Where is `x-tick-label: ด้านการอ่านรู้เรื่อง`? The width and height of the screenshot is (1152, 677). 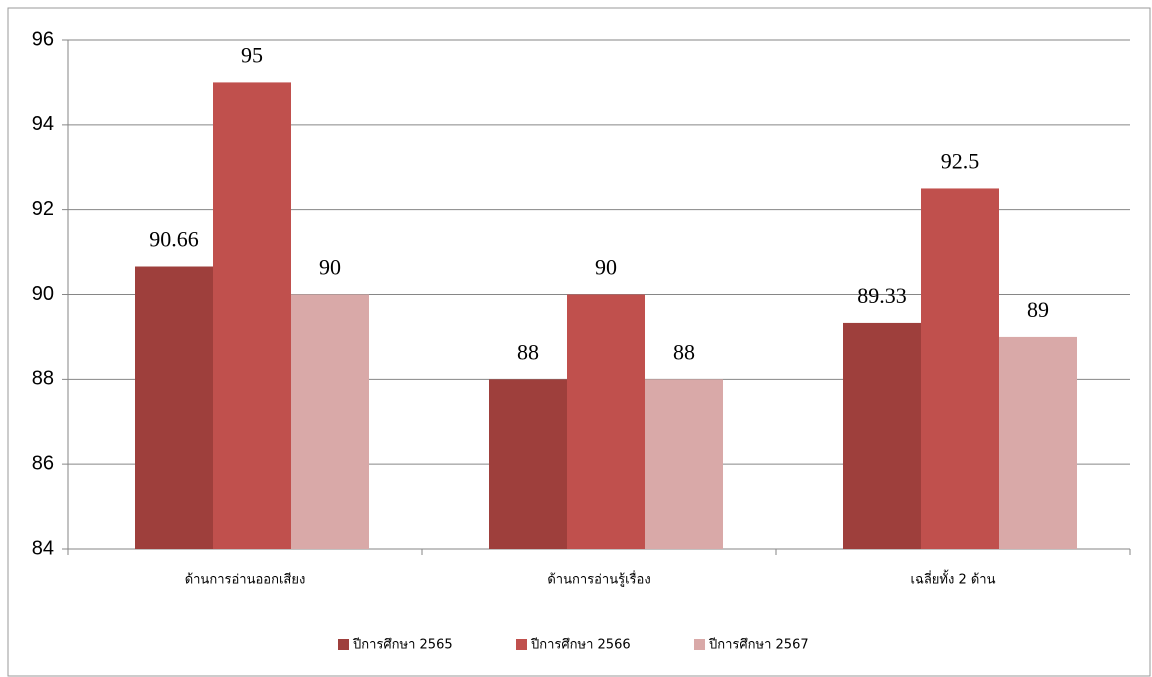
x-tick-label: ด้านการอ่านรู้เรื่อง is located at coordinates (598, 579).